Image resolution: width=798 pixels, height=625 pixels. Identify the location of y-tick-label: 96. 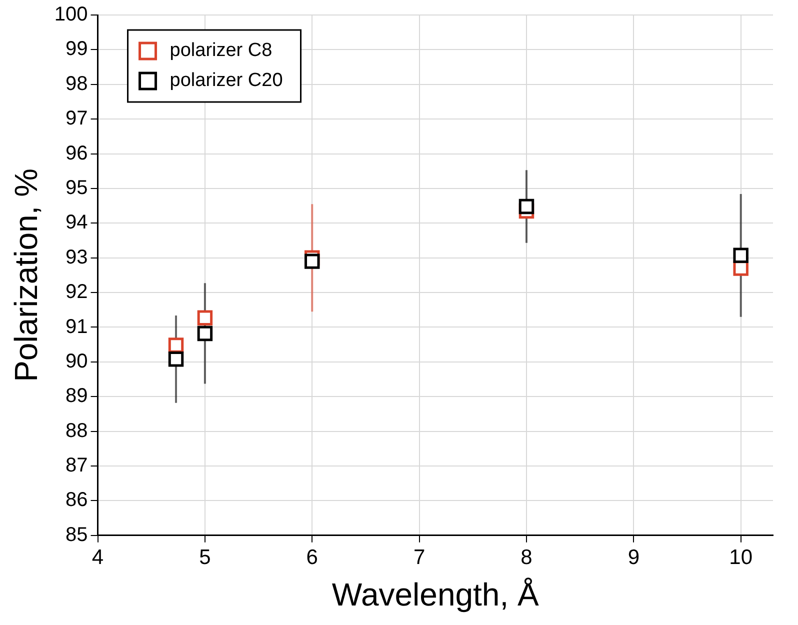
(77, 153).